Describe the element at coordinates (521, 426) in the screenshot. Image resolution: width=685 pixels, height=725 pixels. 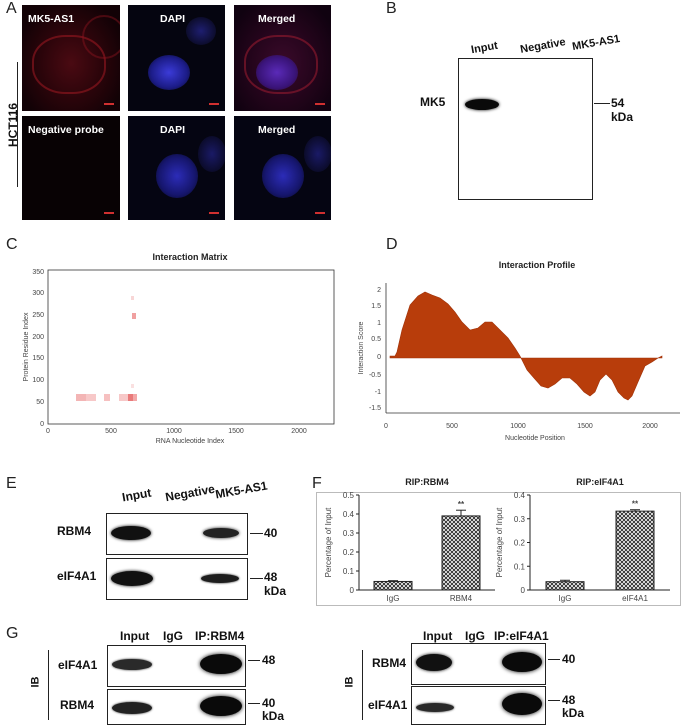
I see `profile-xticks: 0 500 1000 1500 2000` at that location.